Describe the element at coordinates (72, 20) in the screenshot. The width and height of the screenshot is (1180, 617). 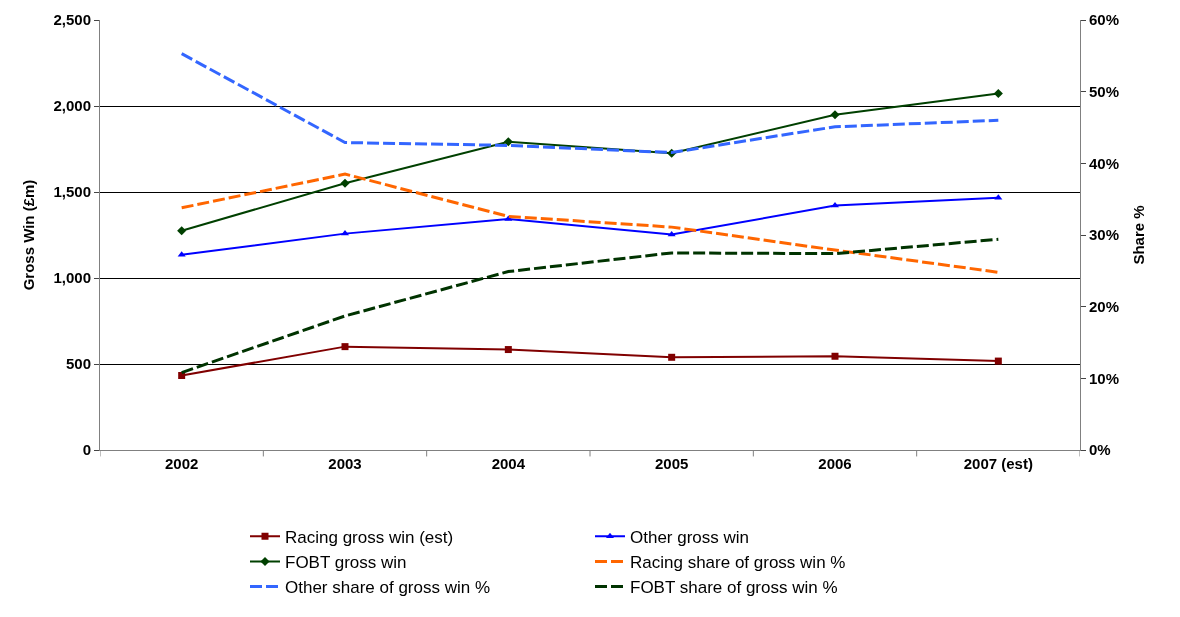
I see `y-tick-label: 2,500` at that location.